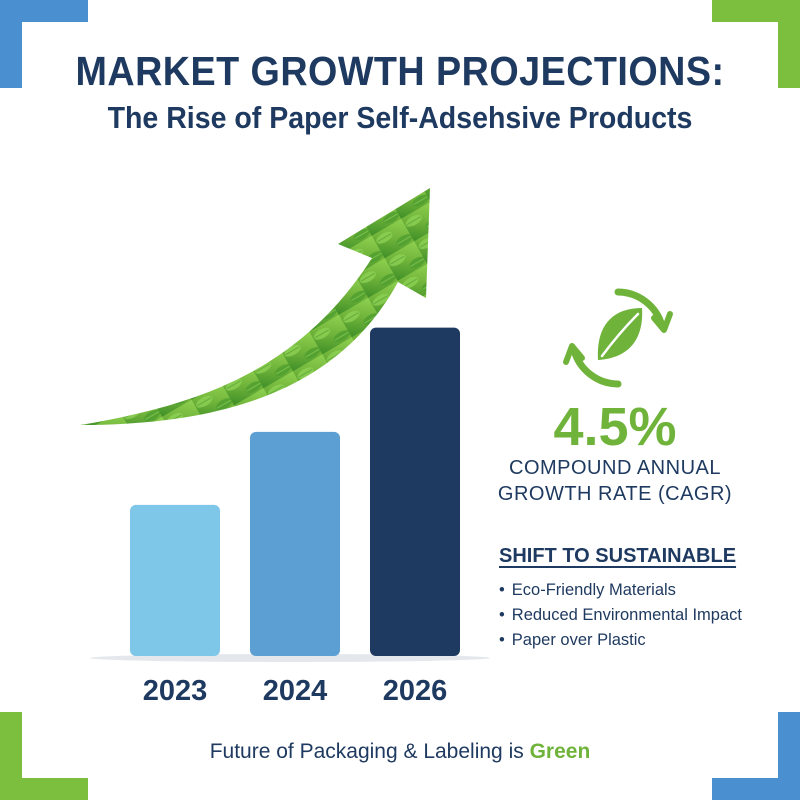 Image resolution: width=800 pixels, height=800 pixels. What do you see at coordinates (366, 751) in the screenshot?
I see `footer-text: Future of Packaging & Labeling is` at bounding box center [366, 751].